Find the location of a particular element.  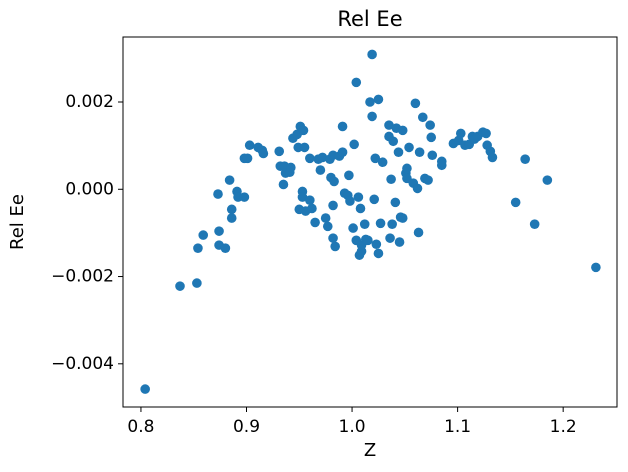

y-tick-label: 0.002 is located at coordinates (89, 102).